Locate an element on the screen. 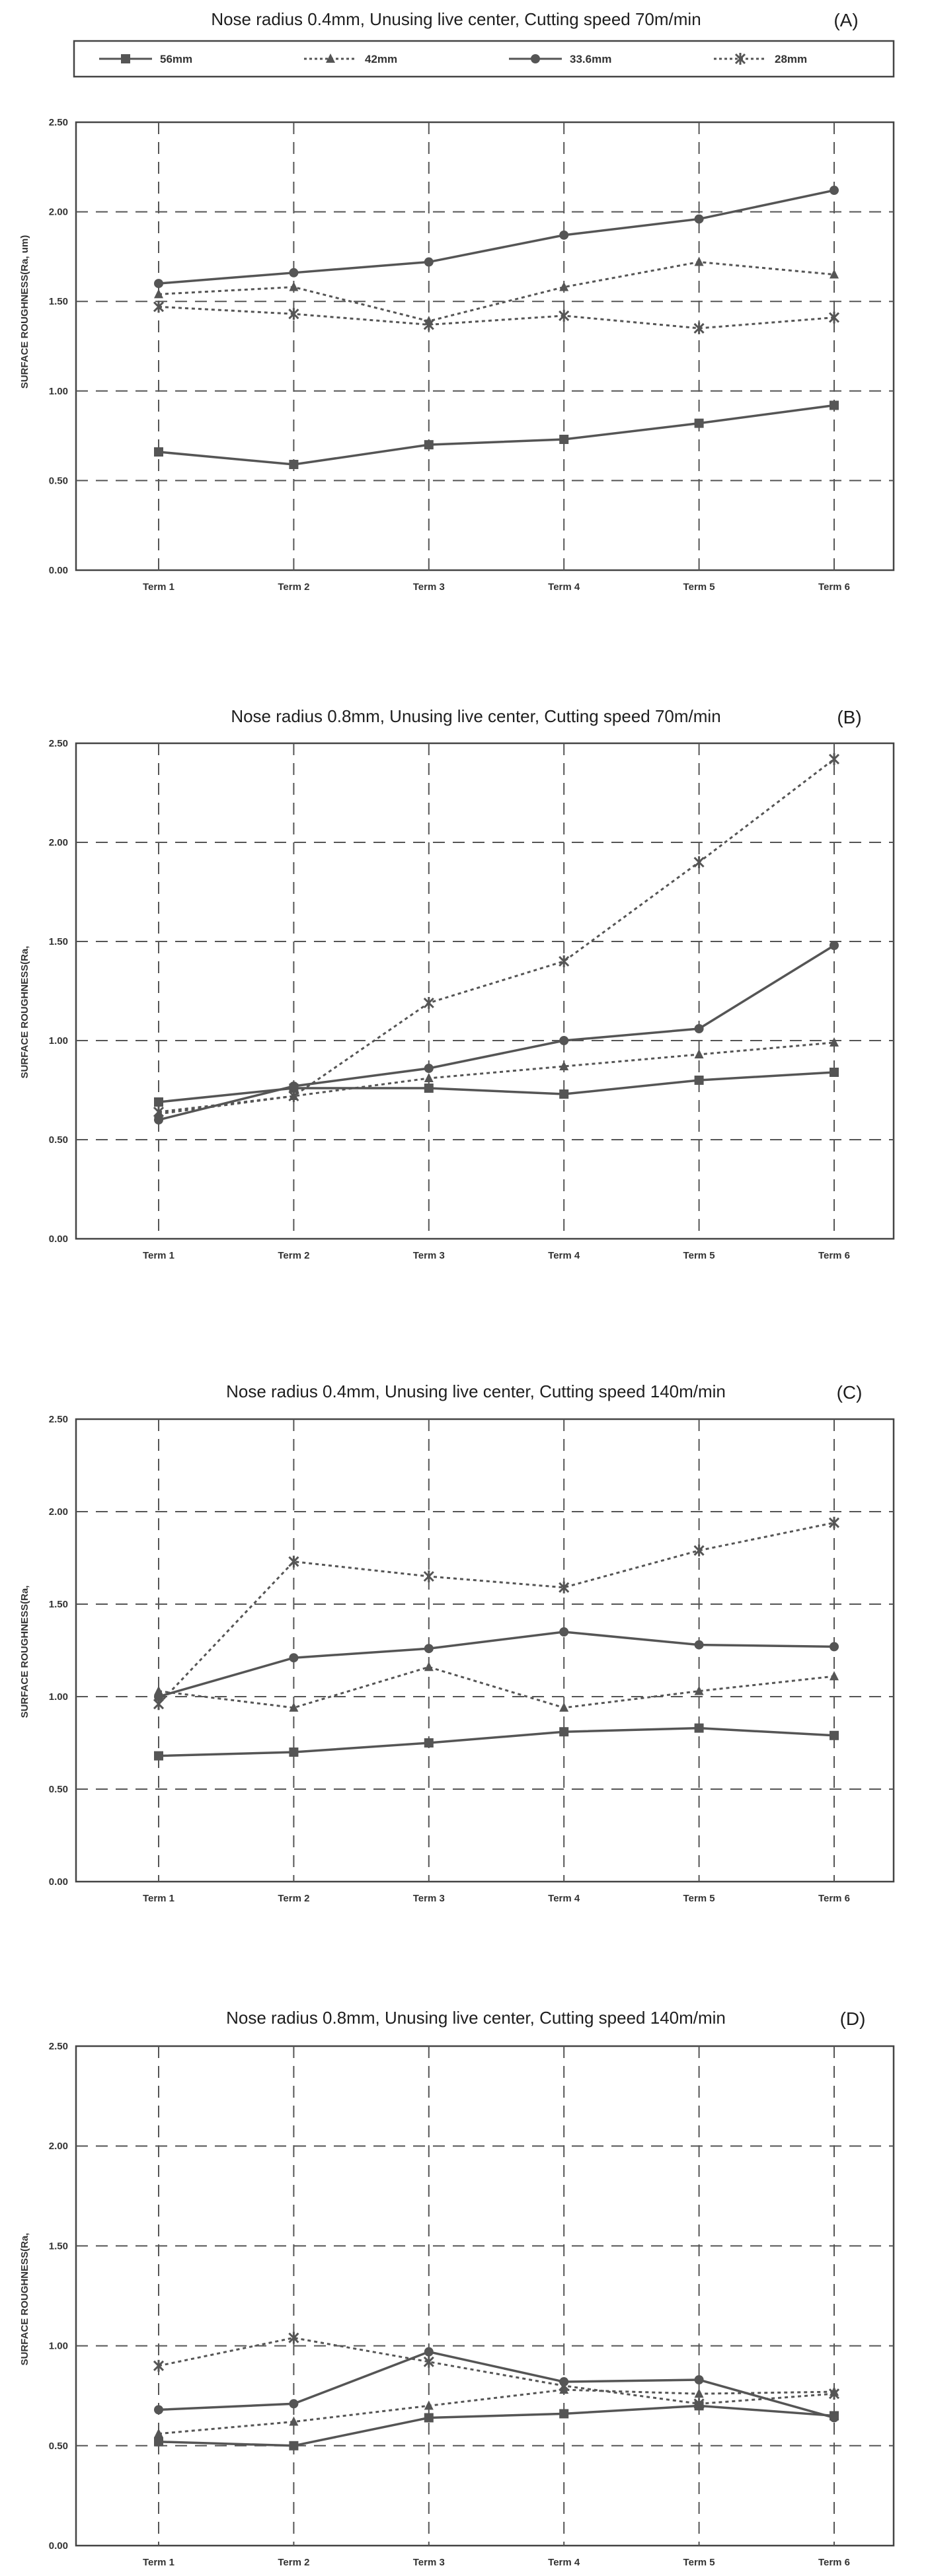 Image resolution: width=928 pixels, height=2576 pixels. series-line-33-6mm-c is located at coordinates (496, 1664).